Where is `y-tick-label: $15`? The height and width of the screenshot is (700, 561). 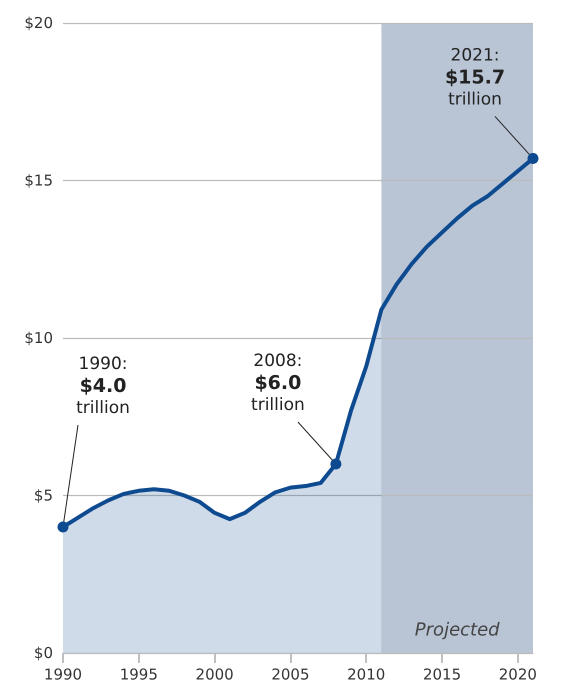
y-tick-label: $15 is located at coordinates (38, 181).